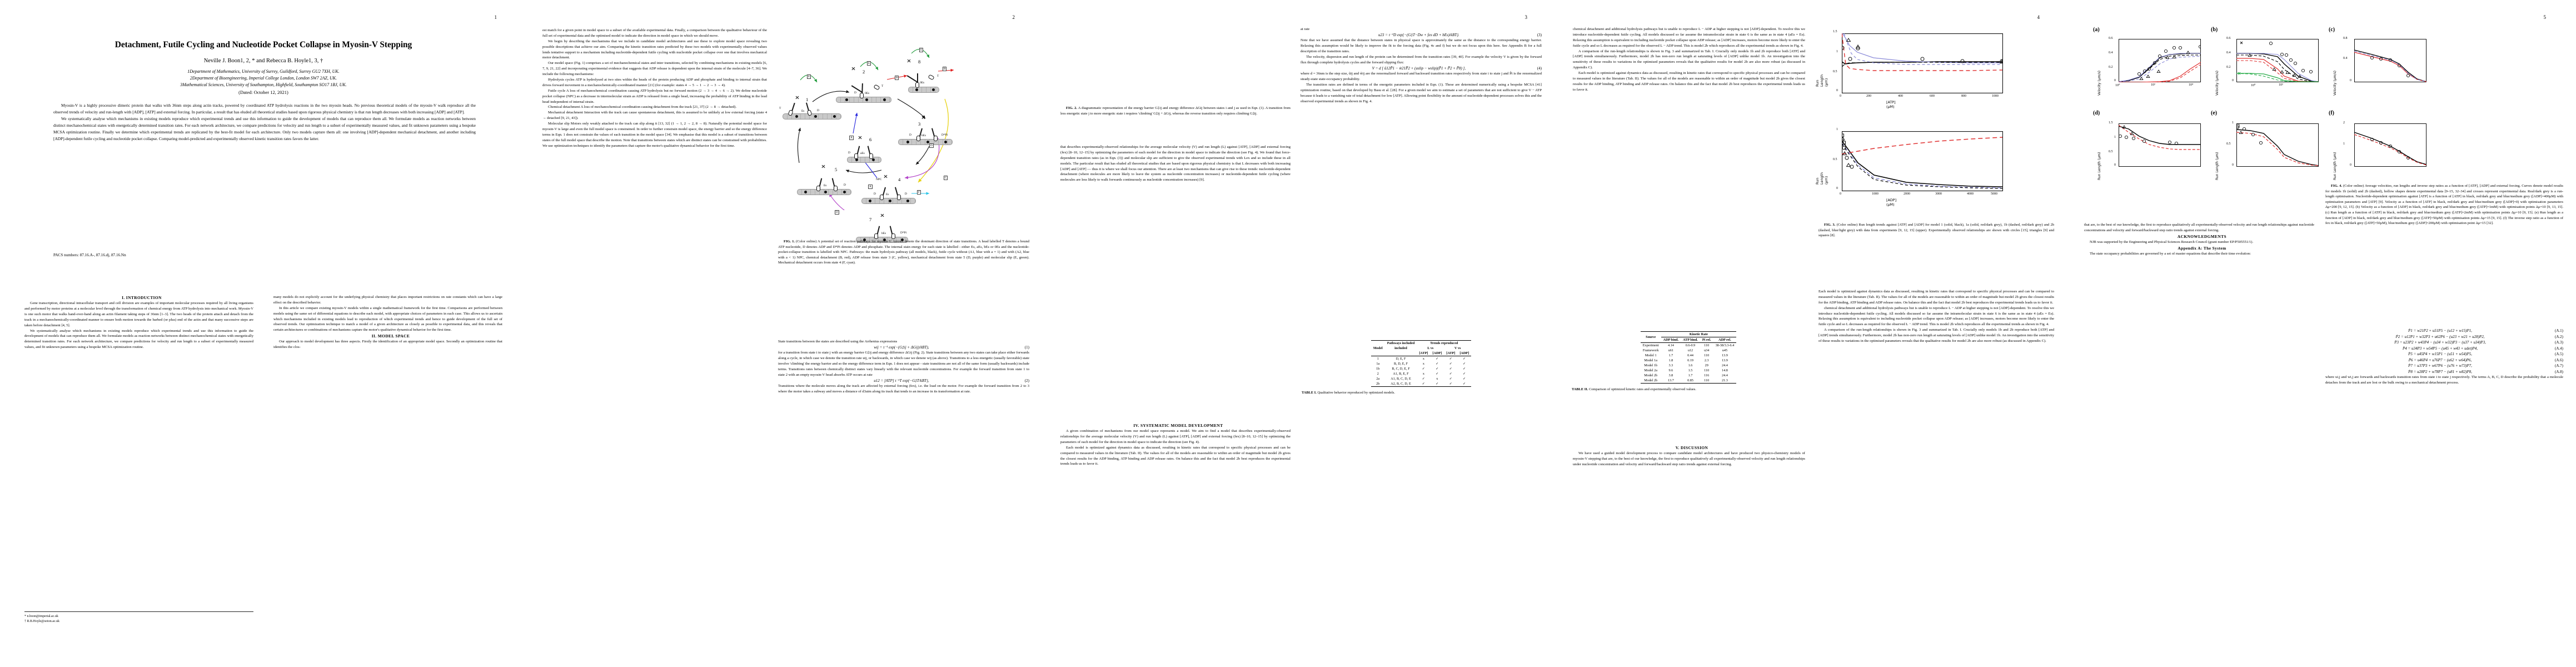 Image resolution: width=2576 pixels, height=667 pixels. What do you see at coordinates (1688, 381) in the screenshot?
I see `table-row: Model 2b 13.7 0.85 110 21.3` at bounding box center [1688, 381].